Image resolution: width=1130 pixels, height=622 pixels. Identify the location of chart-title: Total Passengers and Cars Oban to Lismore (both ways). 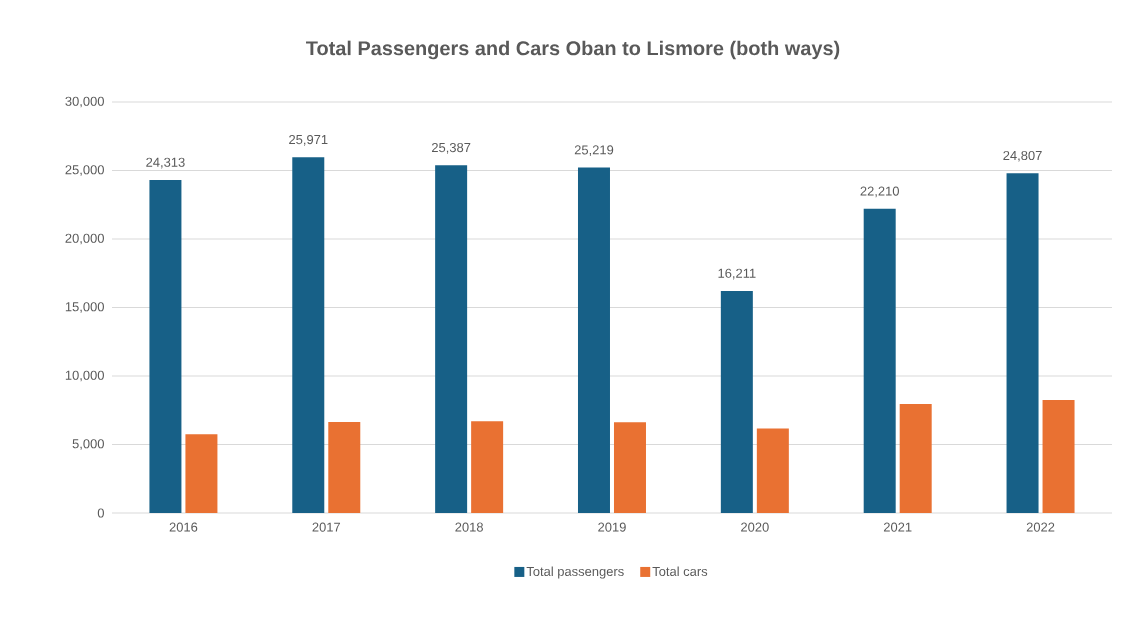
(573, 50).